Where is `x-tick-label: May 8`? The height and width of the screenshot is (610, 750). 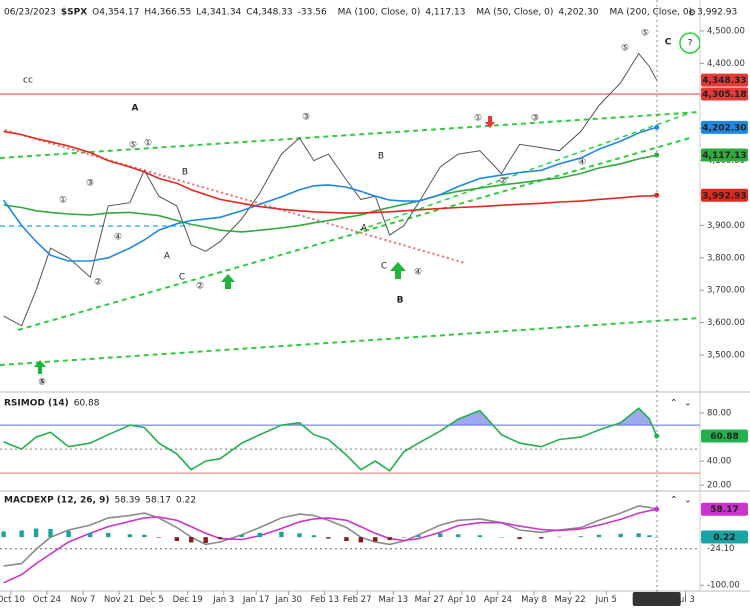 x-tick-label: May 8 is located at coordinates (534, 600).